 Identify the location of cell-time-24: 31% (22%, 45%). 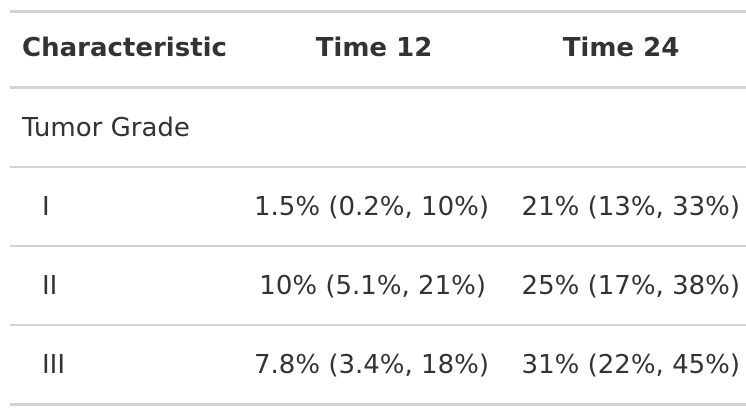
(630, 364).